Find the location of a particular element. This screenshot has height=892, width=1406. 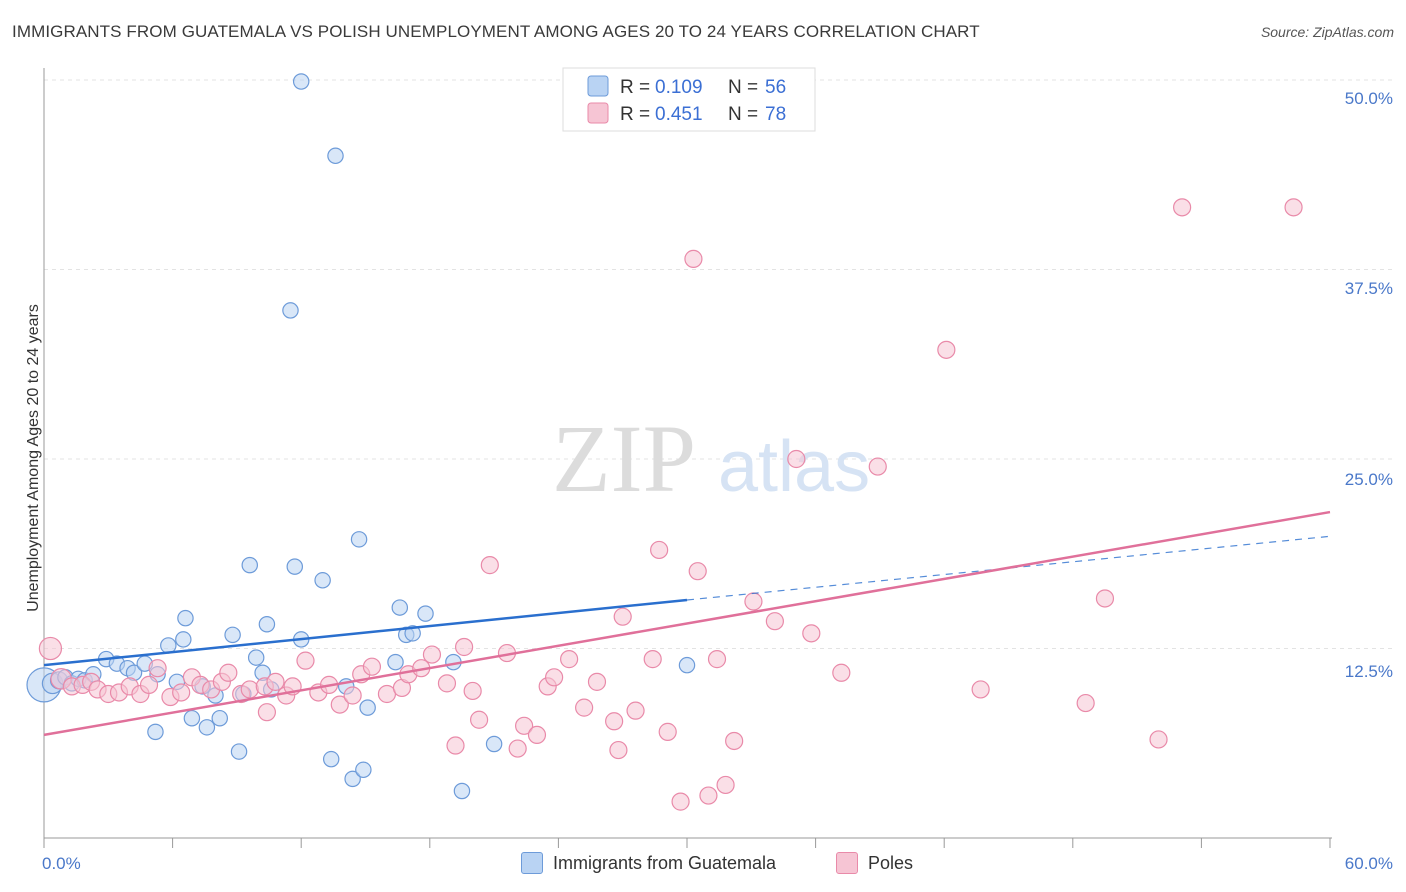

bottom-legend-poles: Poles is located at coordinates (874, 863).